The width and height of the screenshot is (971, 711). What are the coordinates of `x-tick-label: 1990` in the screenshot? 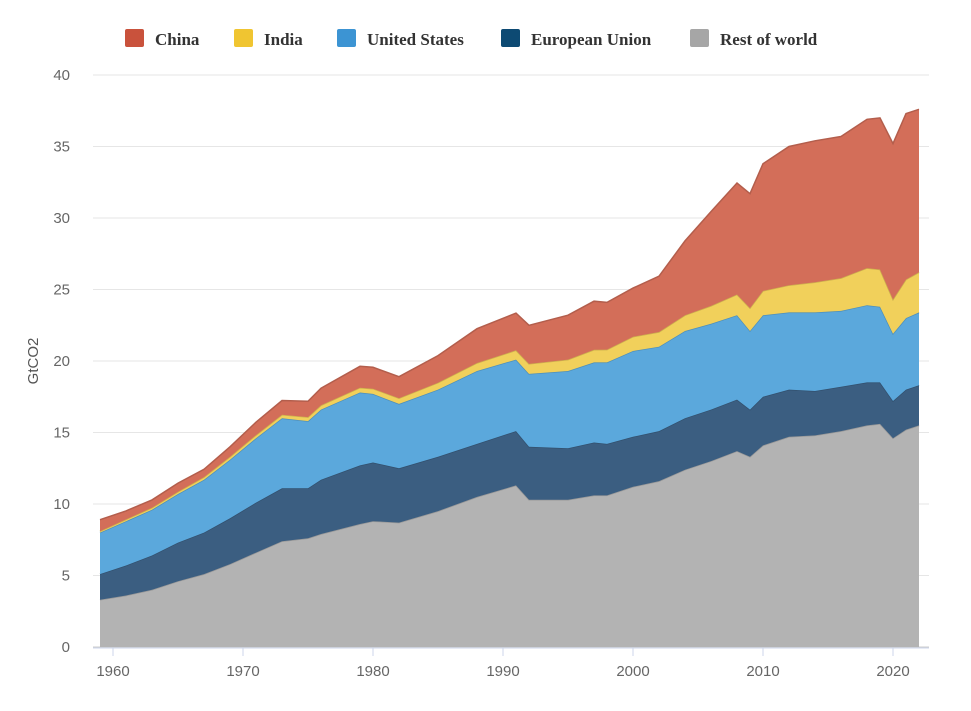 It's located at (502, 671).